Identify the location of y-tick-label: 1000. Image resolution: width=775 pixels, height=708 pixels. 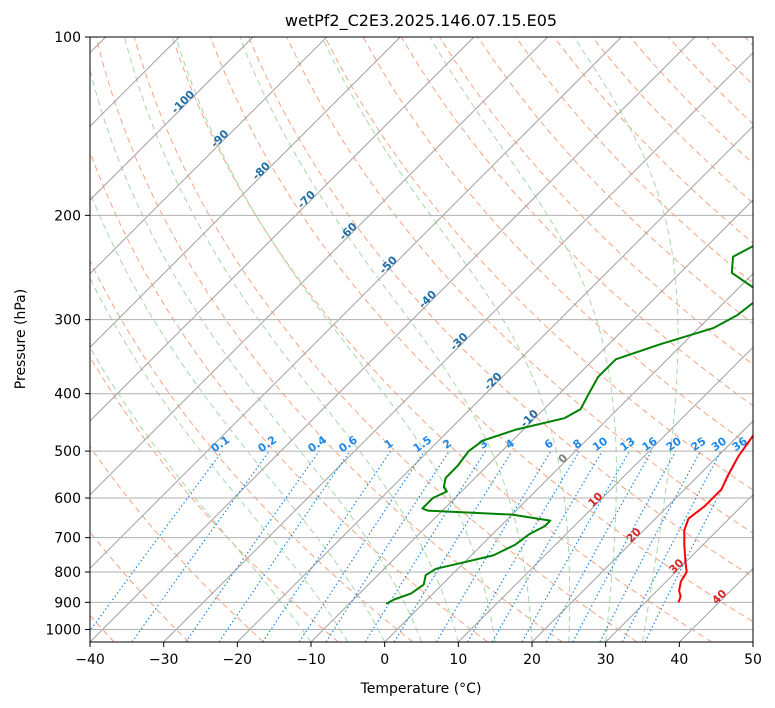
(63, 630).